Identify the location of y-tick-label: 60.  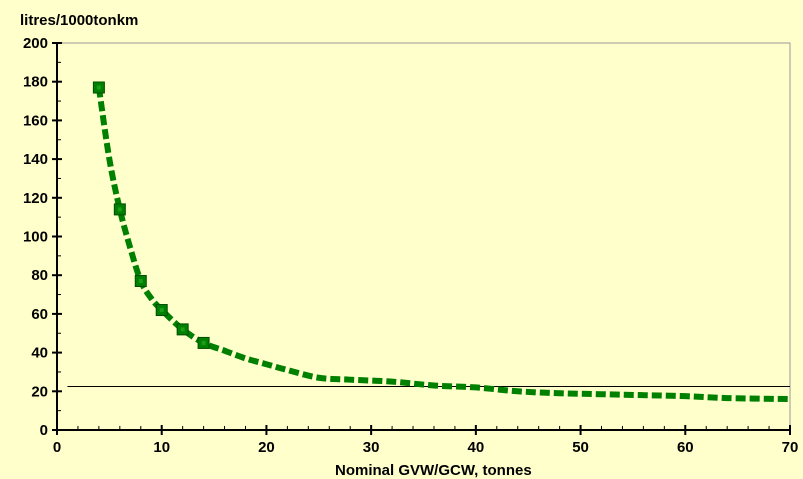
(39, 314).